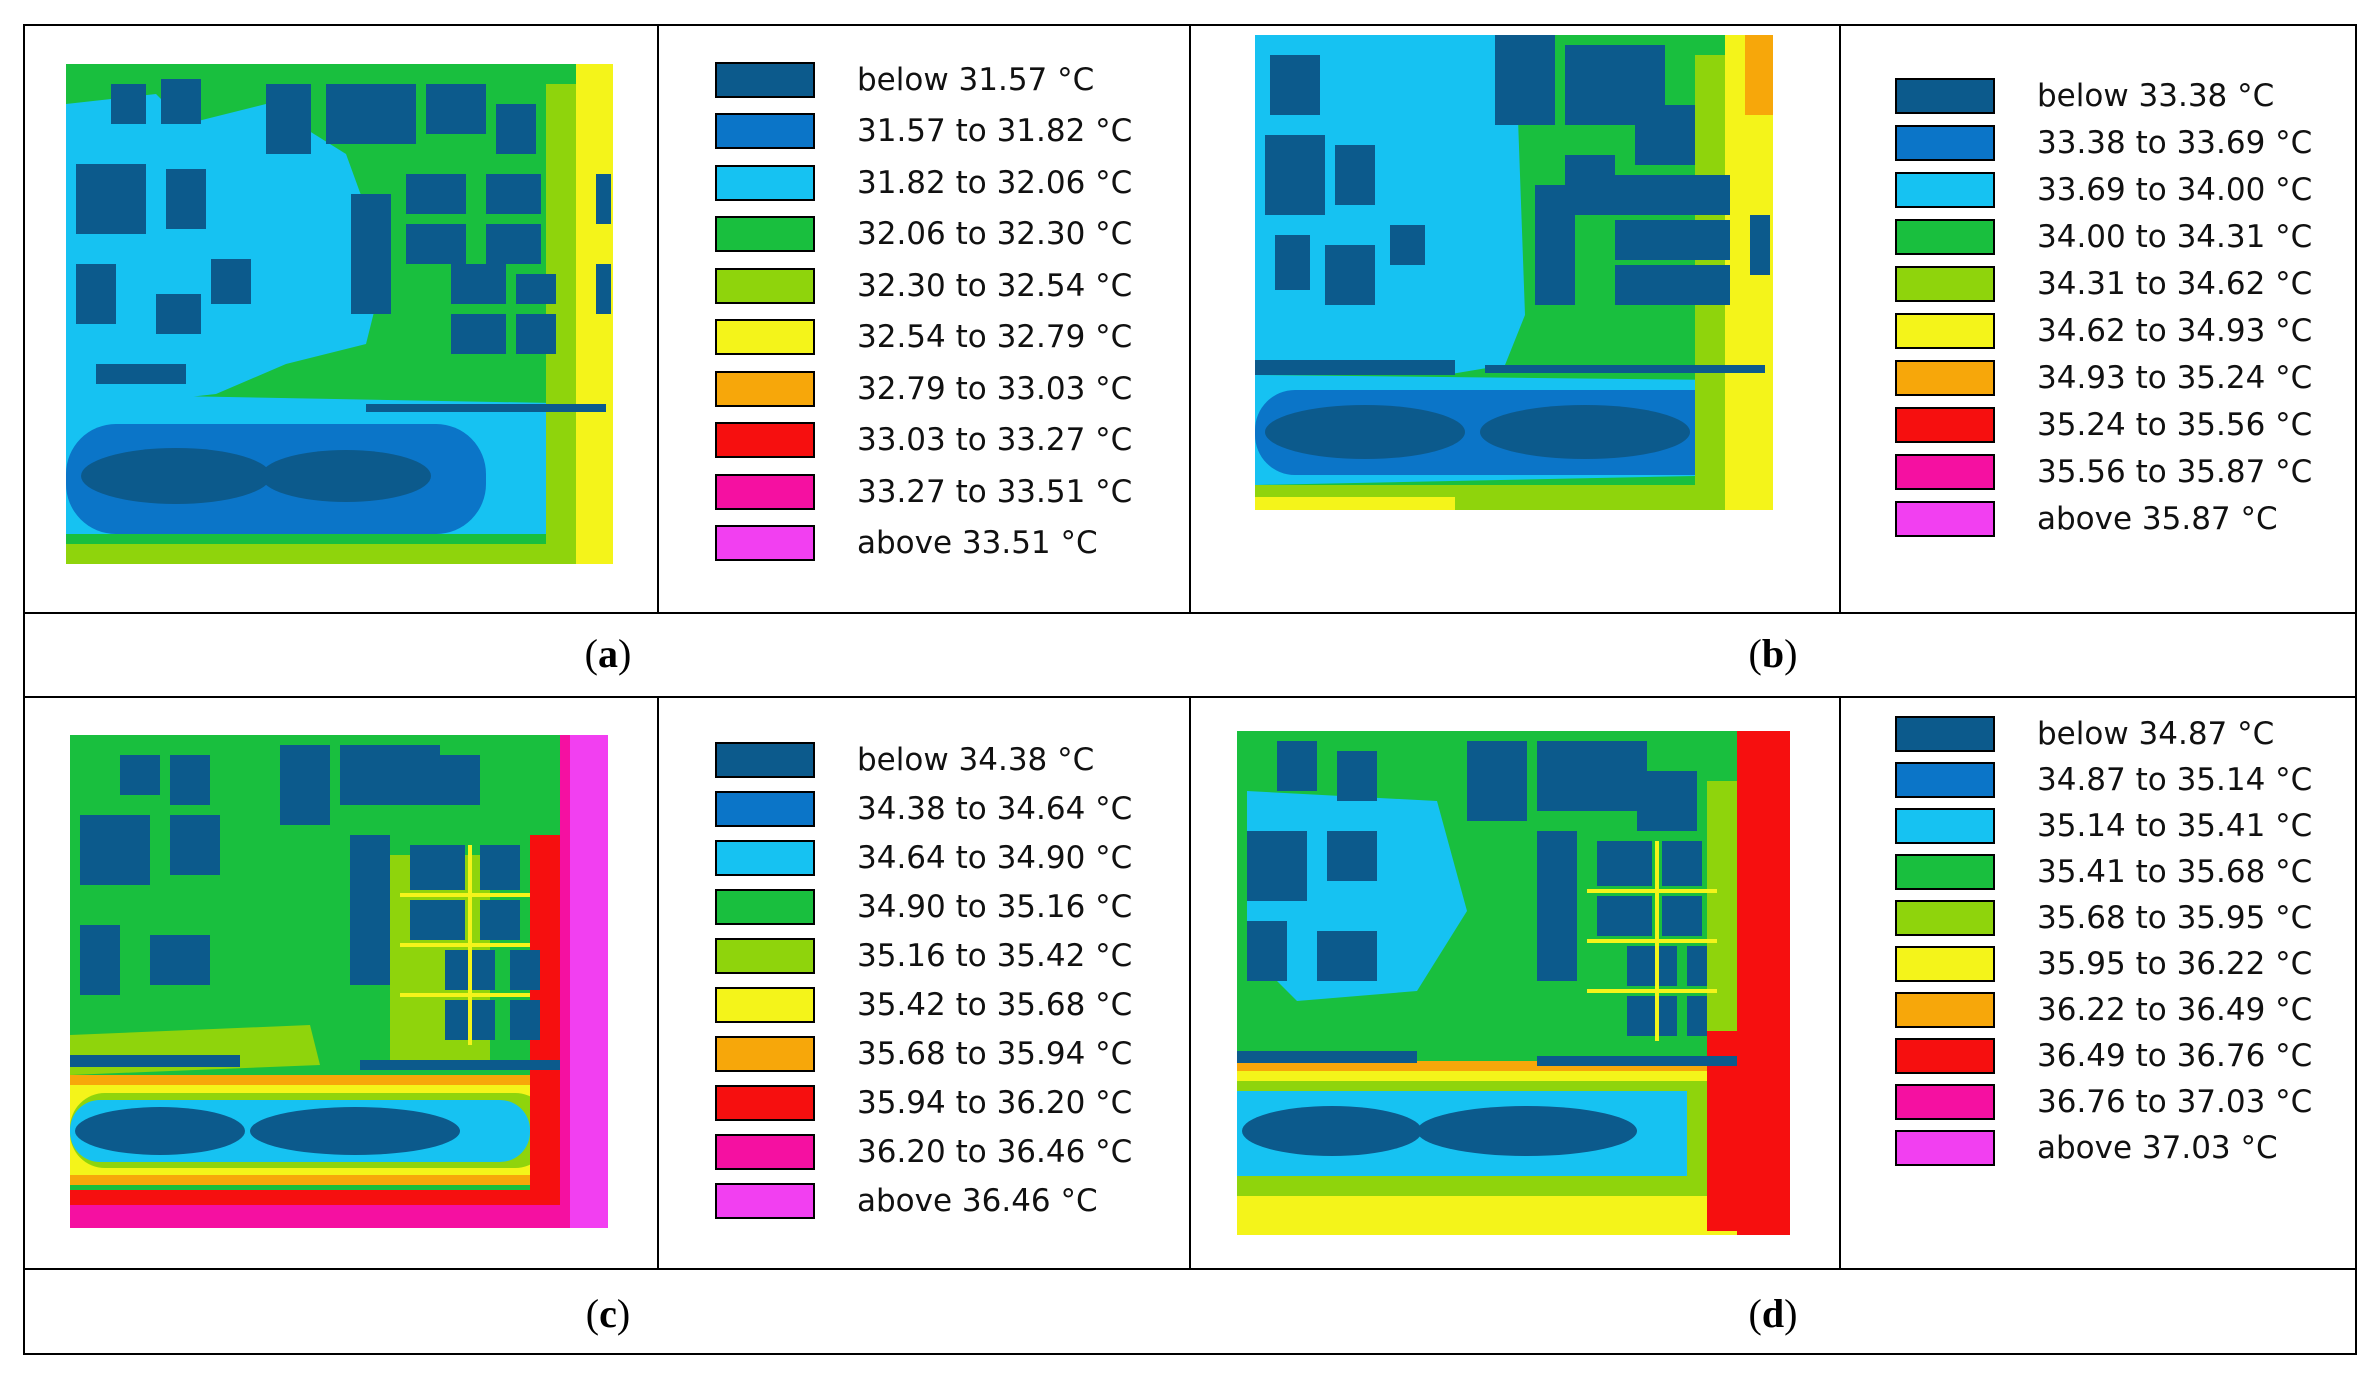  I want to click on legend-row: 32.06 to 32.30 °C, so click(923, 234).